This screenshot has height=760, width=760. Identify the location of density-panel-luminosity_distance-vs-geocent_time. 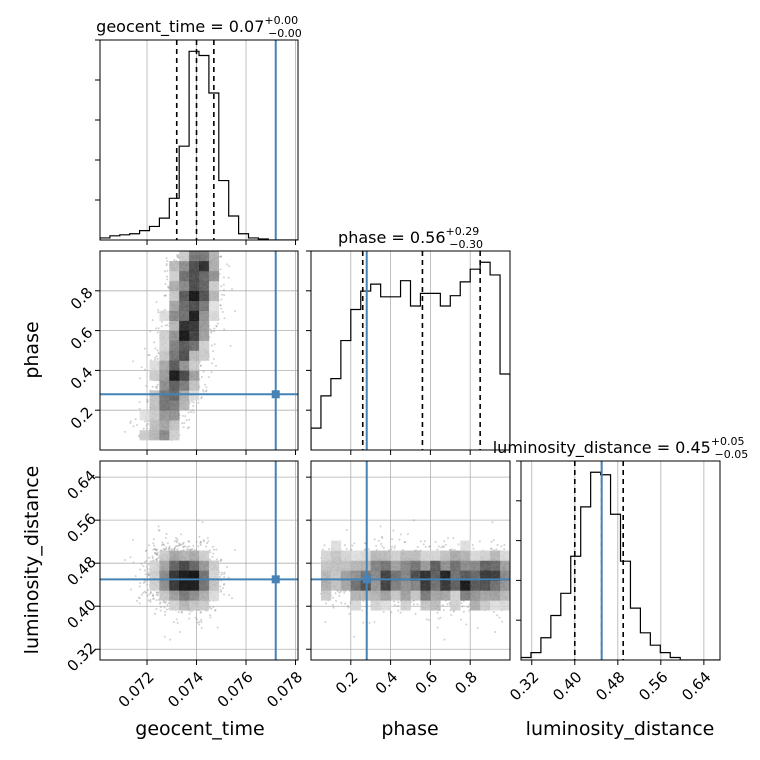
(199, 560).